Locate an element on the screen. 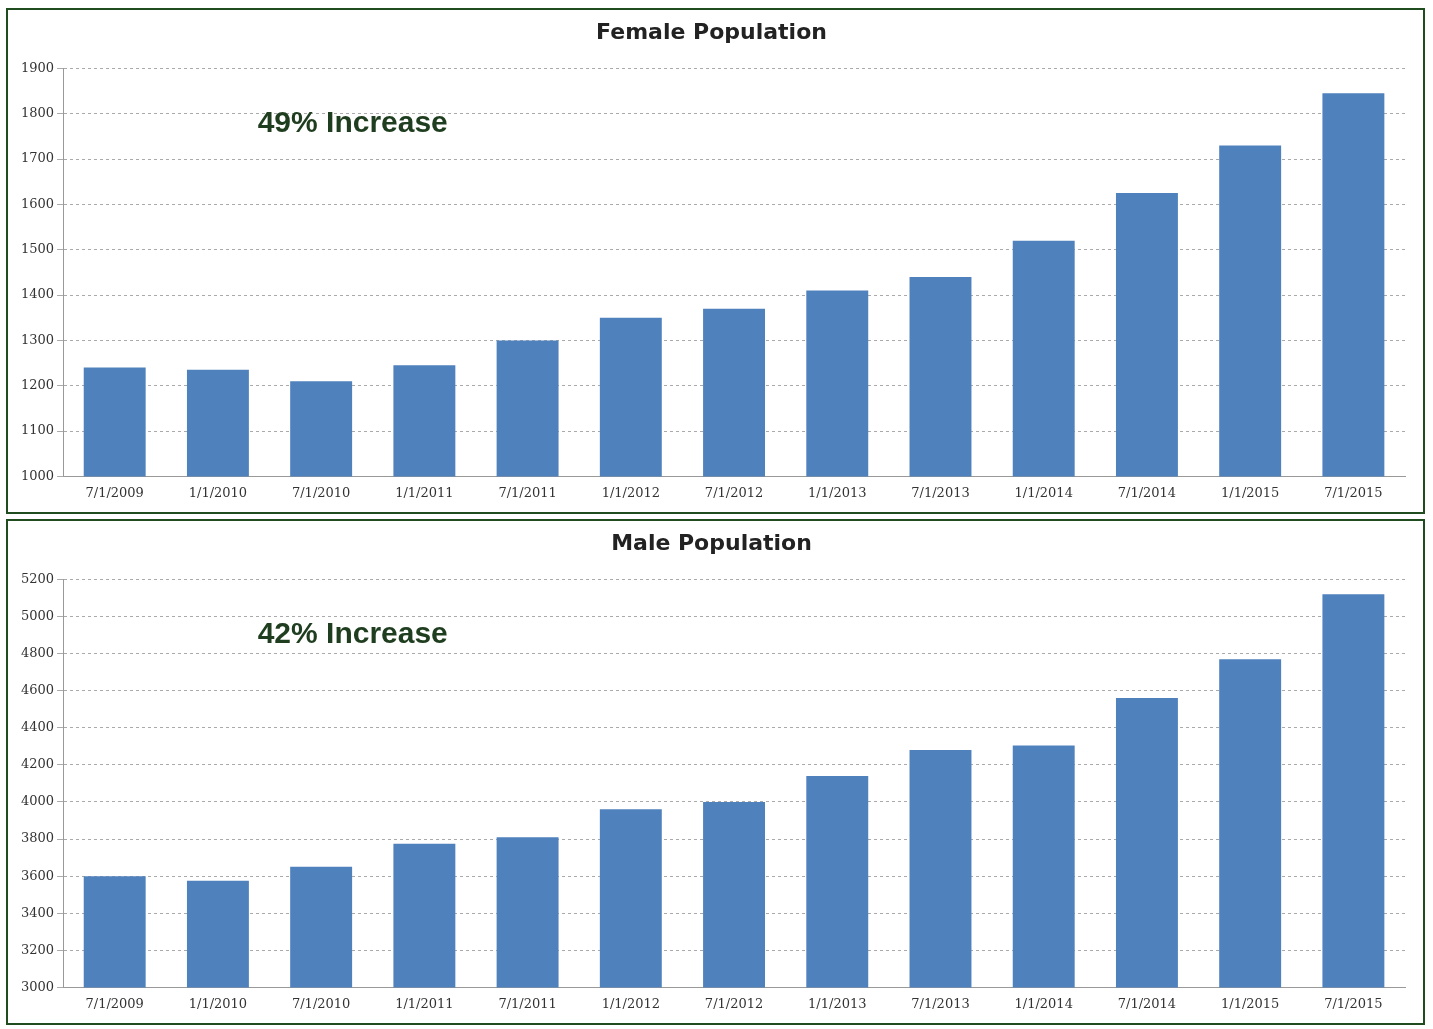 The height and width of the screenshot is (1029, 1433). annotation: 42% Increase is located at coordinates (352, 632).